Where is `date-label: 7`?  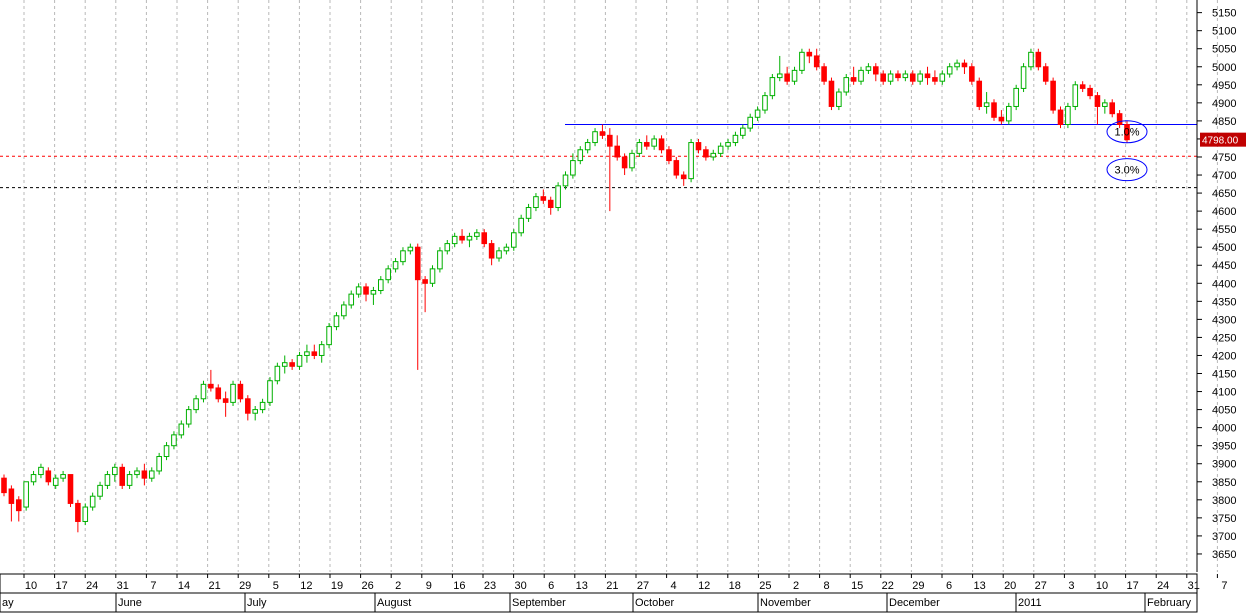
date-label: 7 is located at coordinates (1224, 586).